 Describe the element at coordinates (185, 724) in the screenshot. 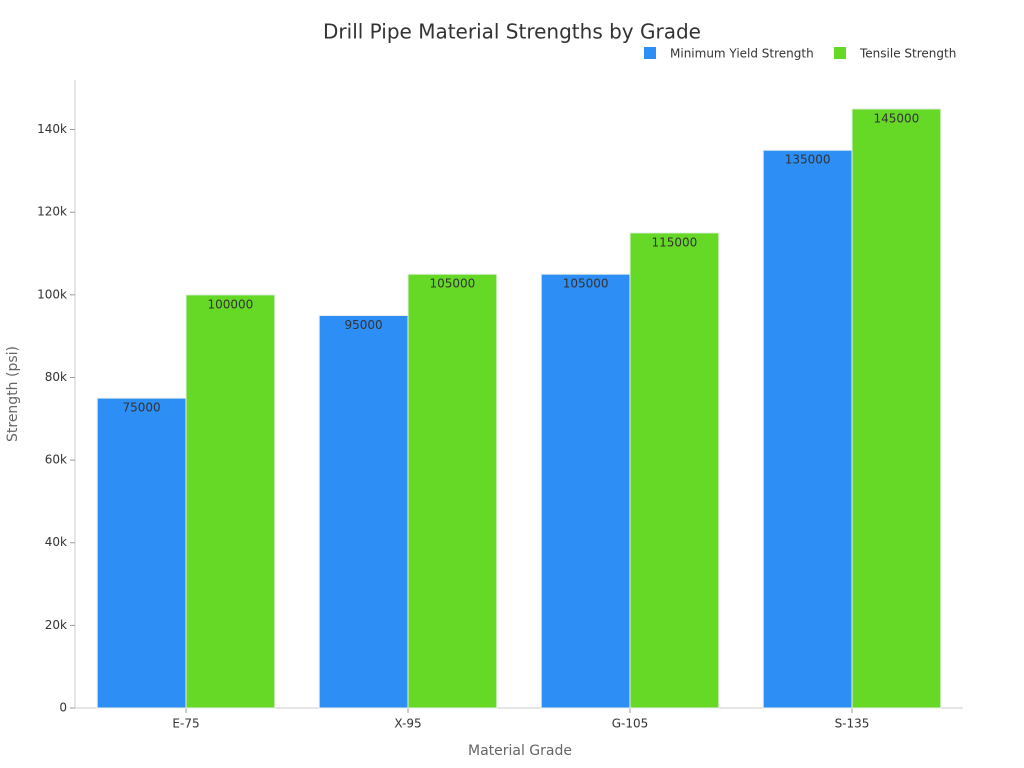

I see `x-tick-label: E-75` at that location.